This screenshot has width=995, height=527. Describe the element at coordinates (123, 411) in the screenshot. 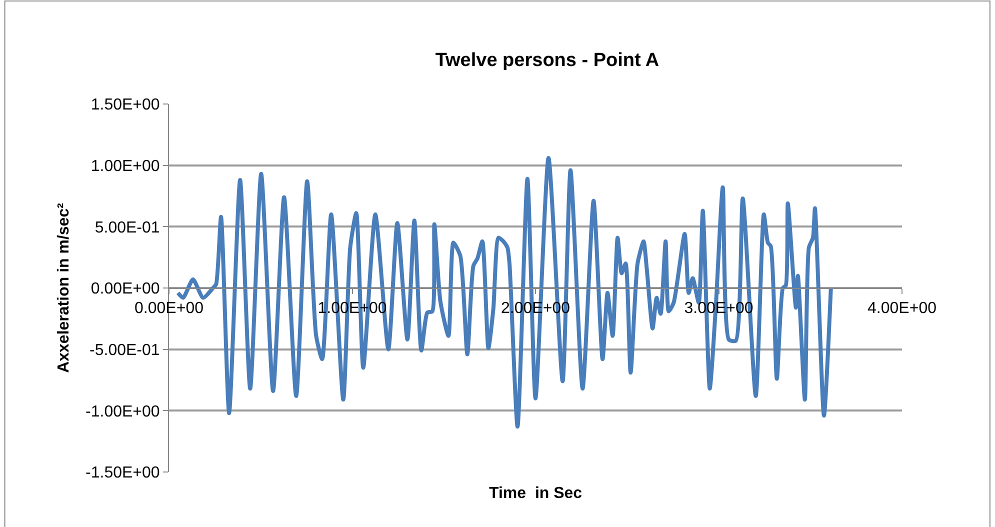

I see `y-tick-label: -1.00E+00` at that location.